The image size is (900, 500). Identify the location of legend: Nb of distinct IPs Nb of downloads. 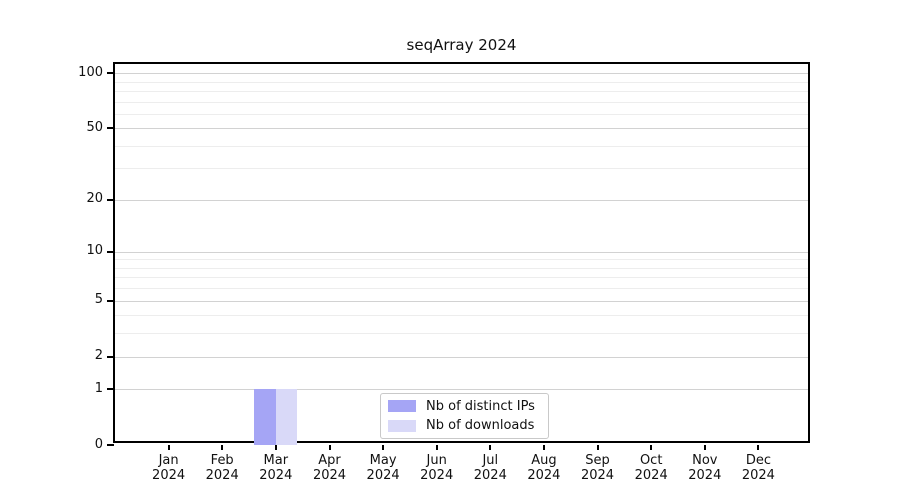
(464, 416).